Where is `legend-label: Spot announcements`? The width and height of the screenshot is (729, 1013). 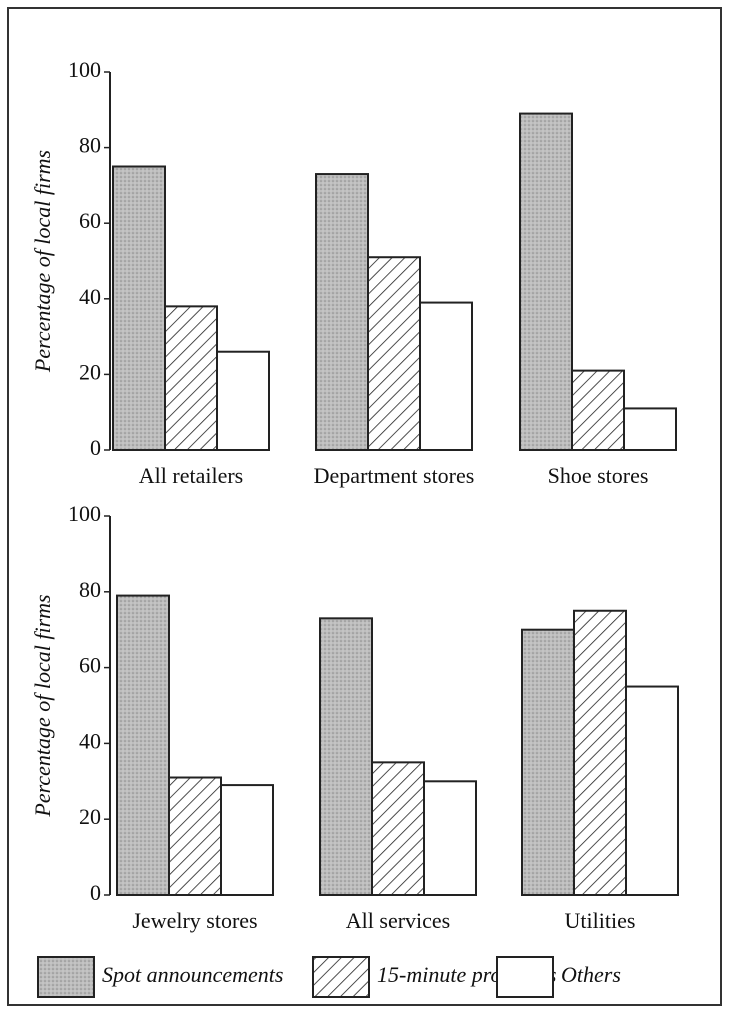
legend-label: Spot announcements is located at coordinates (192, 974).